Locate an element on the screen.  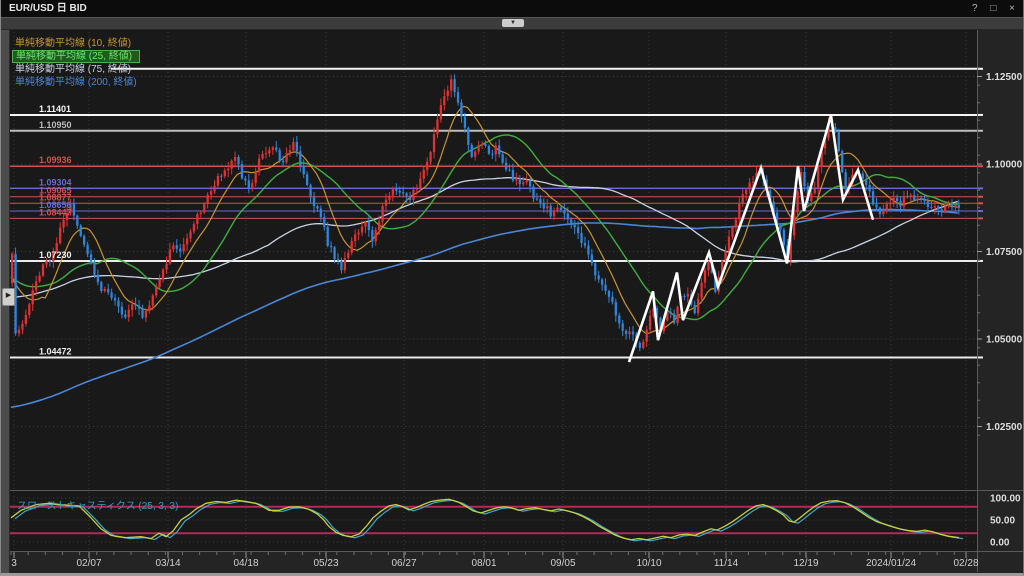
price-axis-area is located at coordinates (1000, 300).